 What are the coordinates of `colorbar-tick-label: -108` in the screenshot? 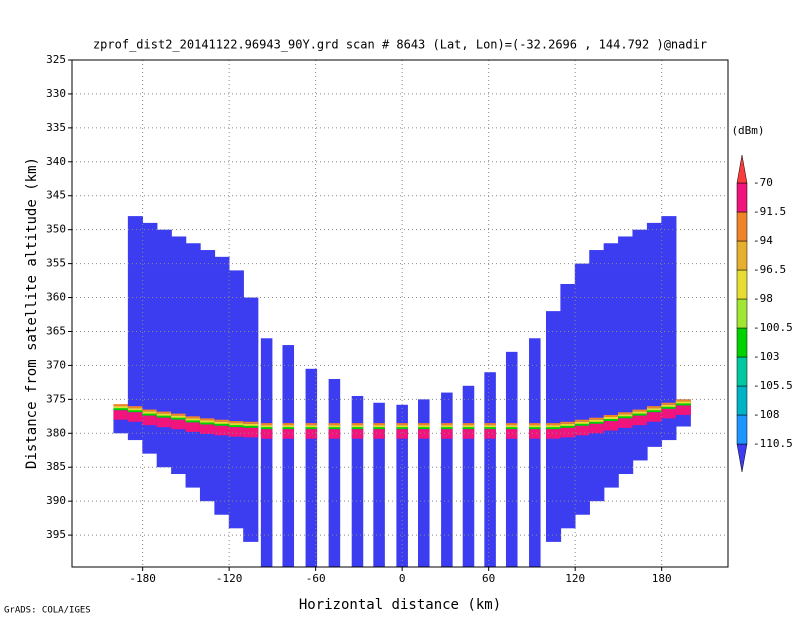 It's located at (766, 414).